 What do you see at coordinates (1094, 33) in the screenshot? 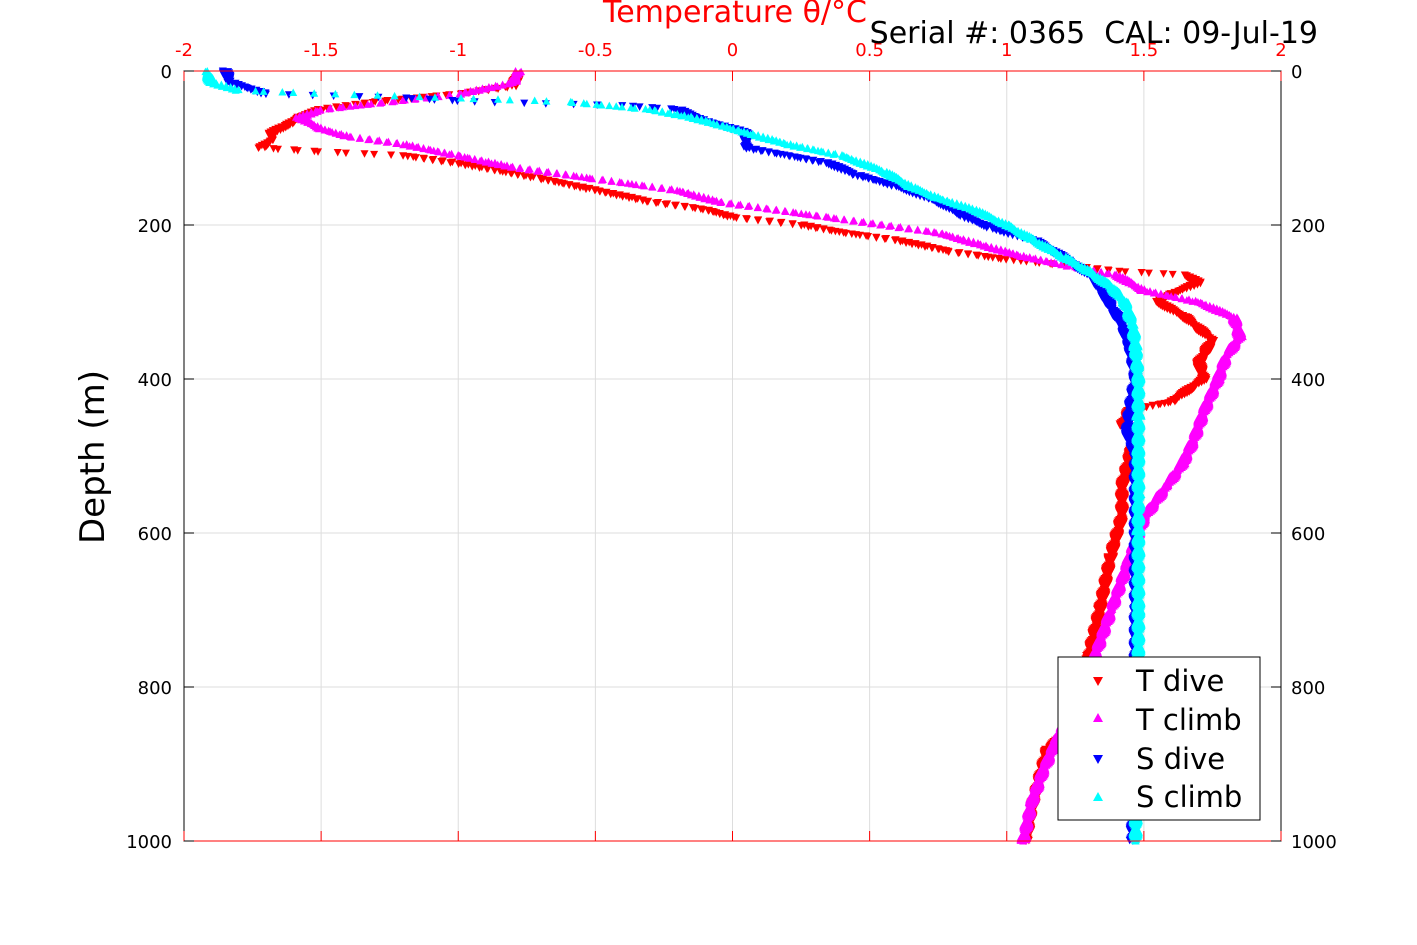
I see `serial-label: Serial #: 0365 CAL: 09-Jul-19` at bounding box center [1094, 33].